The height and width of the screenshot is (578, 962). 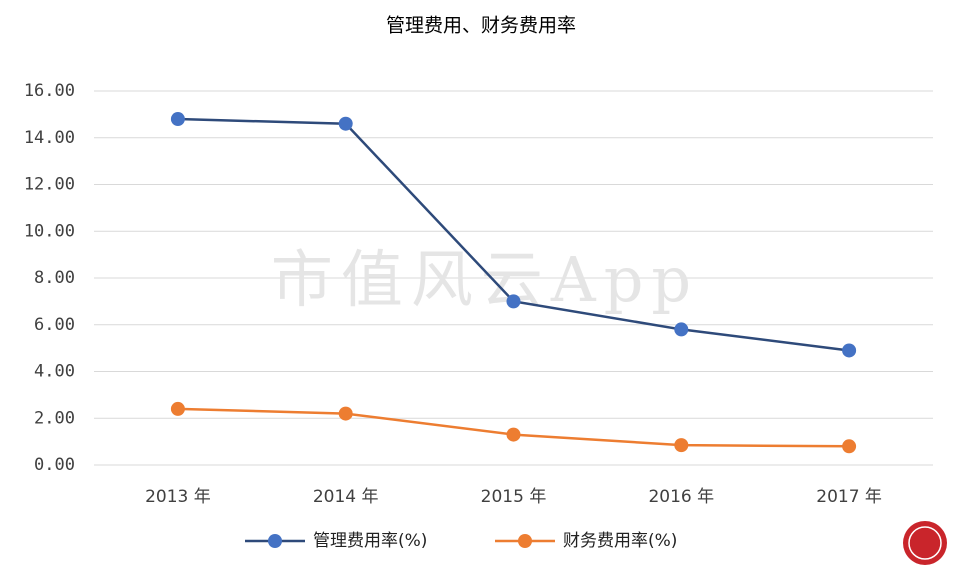 What do you see at coordinates (481, 26) in the screenshot?
I see `chart-title: 管理费用、财务费用率` at bounding box center [481, 26].